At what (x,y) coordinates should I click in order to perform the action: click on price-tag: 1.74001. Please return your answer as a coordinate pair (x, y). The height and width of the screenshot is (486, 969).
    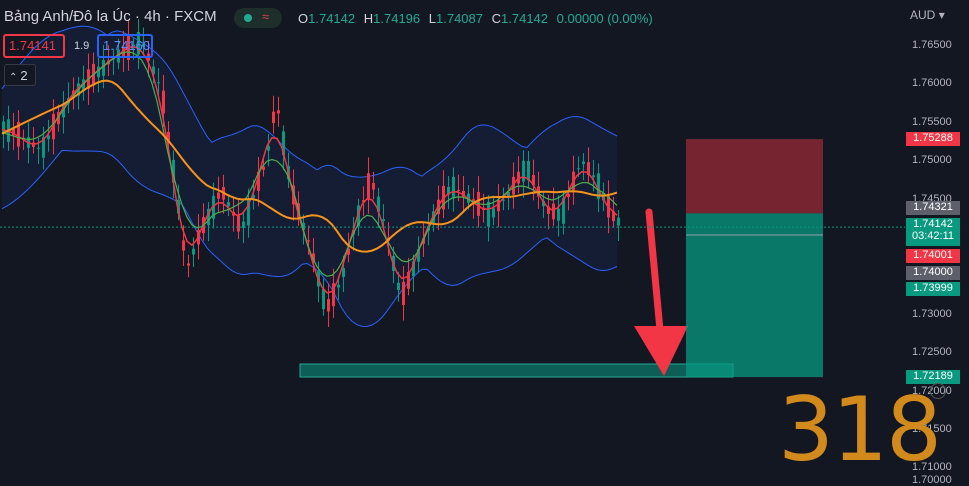
    Looking at the image, I should click on (933, 256).